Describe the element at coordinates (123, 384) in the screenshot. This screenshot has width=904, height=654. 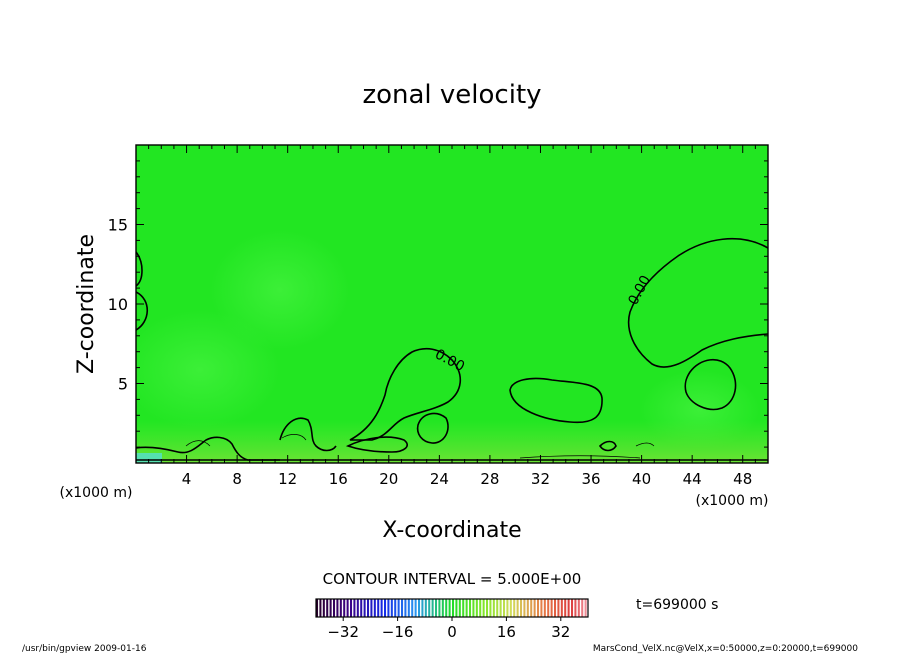
I see `y-tick-label: 5` at that location.